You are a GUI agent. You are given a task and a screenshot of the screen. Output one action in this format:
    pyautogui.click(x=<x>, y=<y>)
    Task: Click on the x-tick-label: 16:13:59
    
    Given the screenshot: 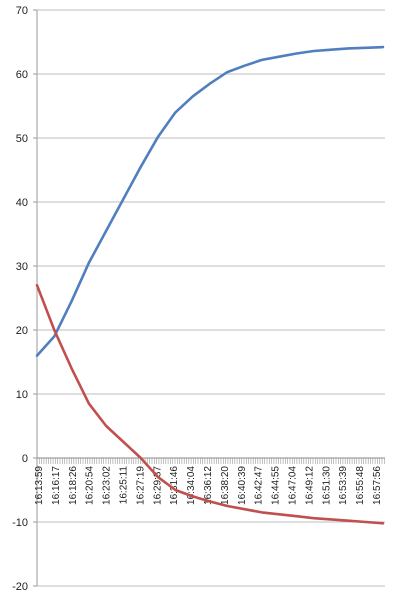 What is the action you would take?
    pyautogui.click(x=39, y=485)
    